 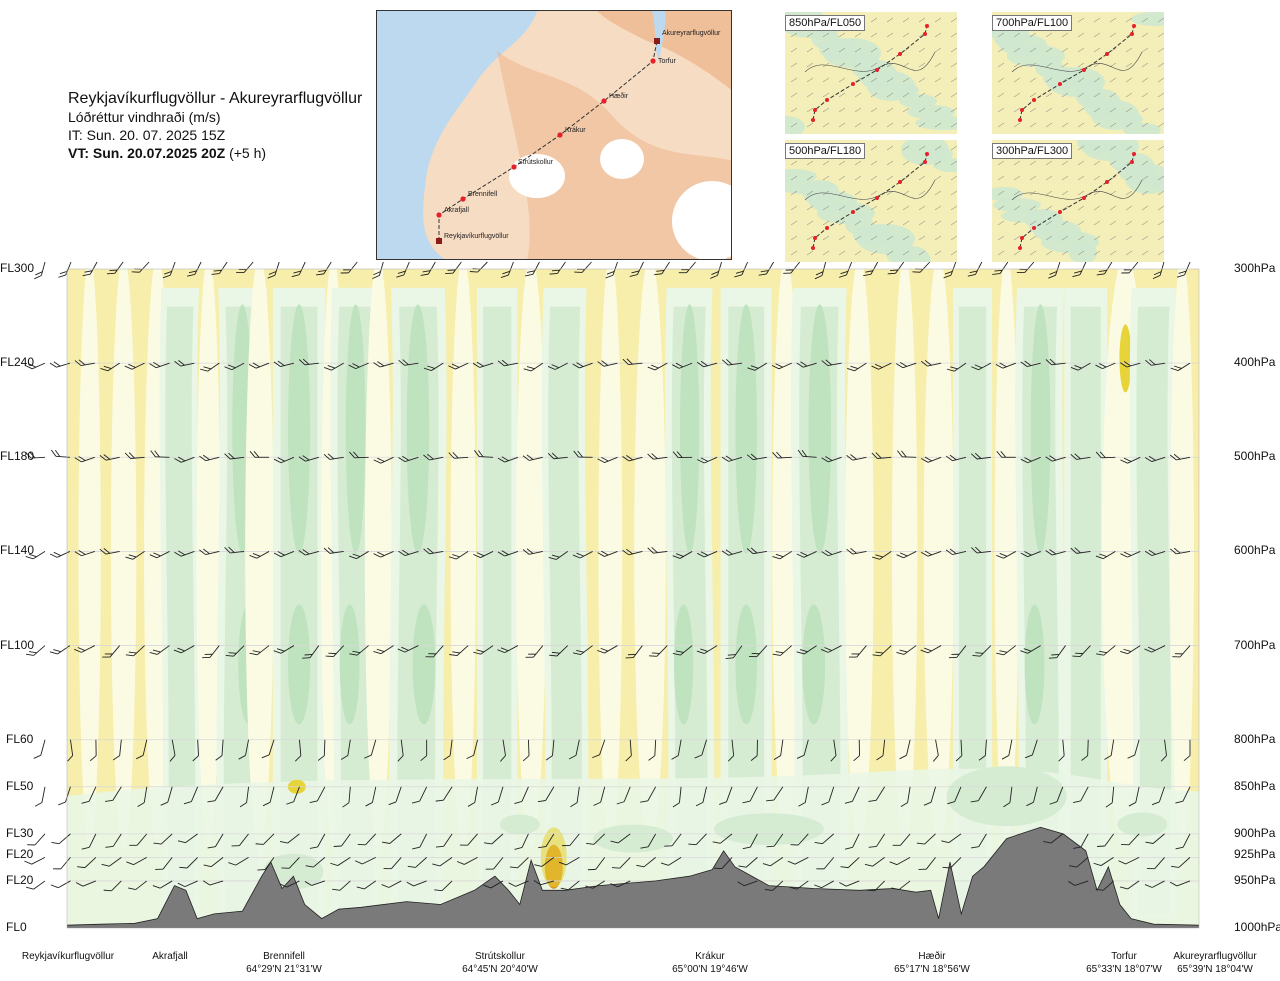 I want to click on location-name: Krákur, so click(x=710, y=956).